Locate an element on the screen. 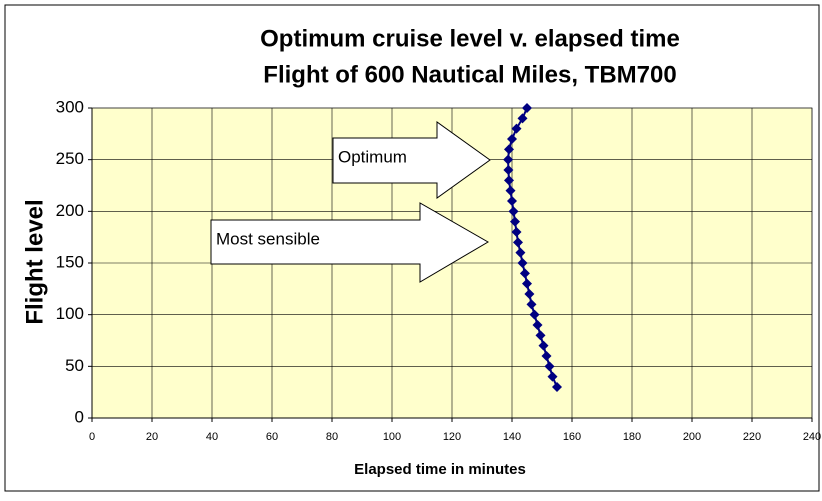 The height and width of the screenshot is (501, 822). y-tick-label: 200 is located at coordinates (70, 210).